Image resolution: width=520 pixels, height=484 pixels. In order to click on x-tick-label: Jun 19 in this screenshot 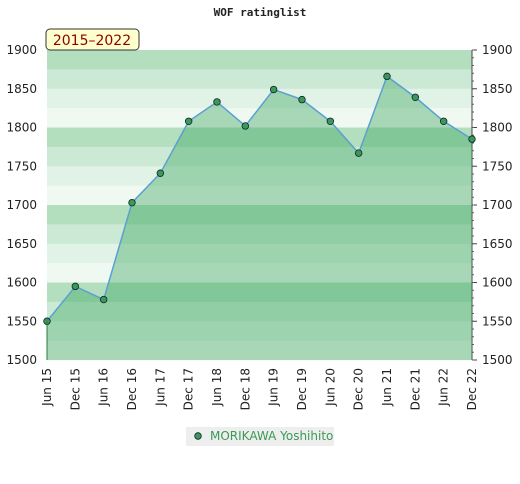, I will do `click(274, 387)`.